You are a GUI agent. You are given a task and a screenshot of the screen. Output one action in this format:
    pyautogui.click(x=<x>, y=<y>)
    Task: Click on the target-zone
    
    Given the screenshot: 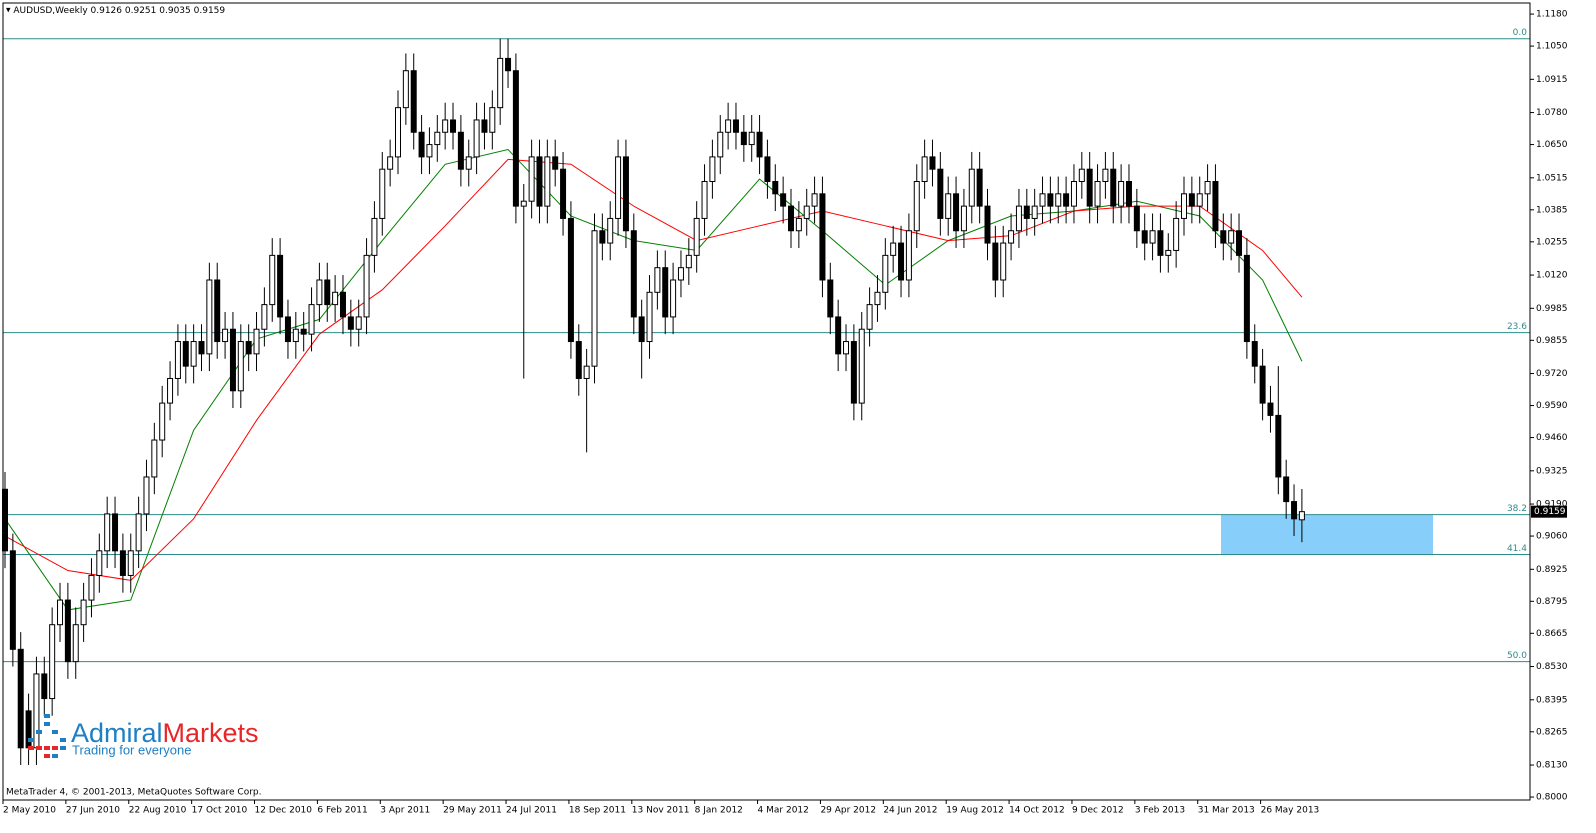 What is the action you would take?
    pyautogui.click(x=1327, y=534)
    